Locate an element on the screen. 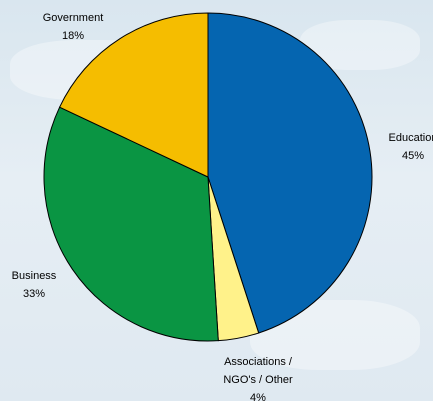 Image resolution: width=433 pixels, height=401 pixels. slice-label: Education is located at coordinates (411, 138).